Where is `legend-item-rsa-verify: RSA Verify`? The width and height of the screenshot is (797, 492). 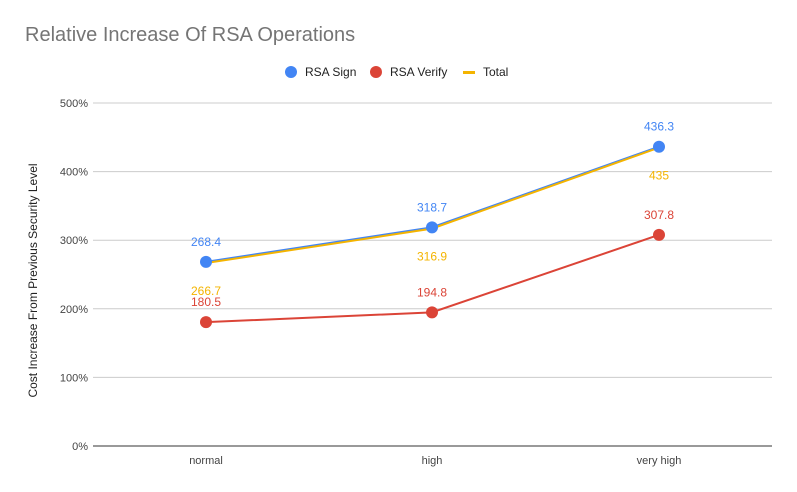
legend-item-rsa-verify: RSA Verify is located at coordinates (408, 72).